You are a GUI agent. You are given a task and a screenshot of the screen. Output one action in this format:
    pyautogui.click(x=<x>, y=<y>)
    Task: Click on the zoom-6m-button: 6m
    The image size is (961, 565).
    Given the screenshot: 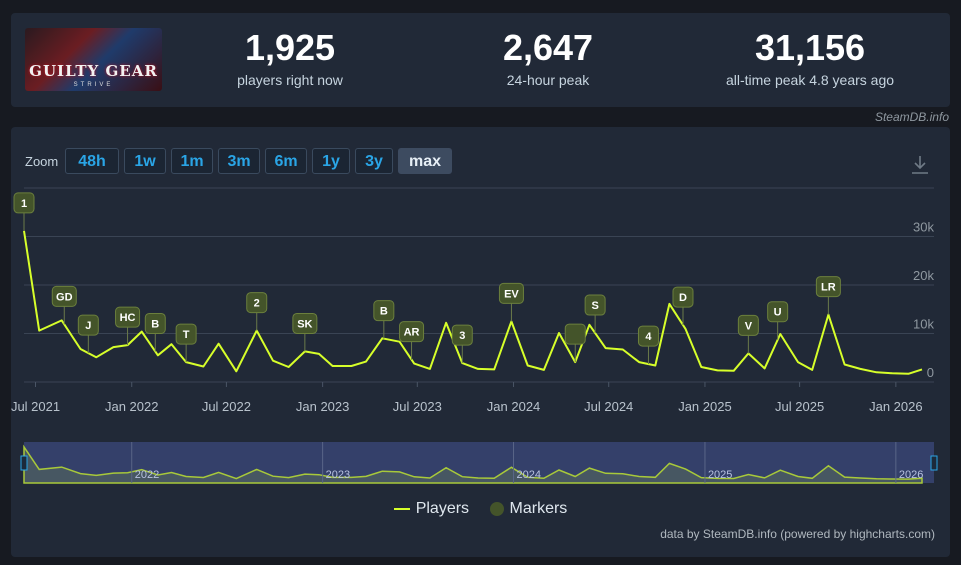 What is the action you would take?
    pyautogui.click(x=286, y=161)
    